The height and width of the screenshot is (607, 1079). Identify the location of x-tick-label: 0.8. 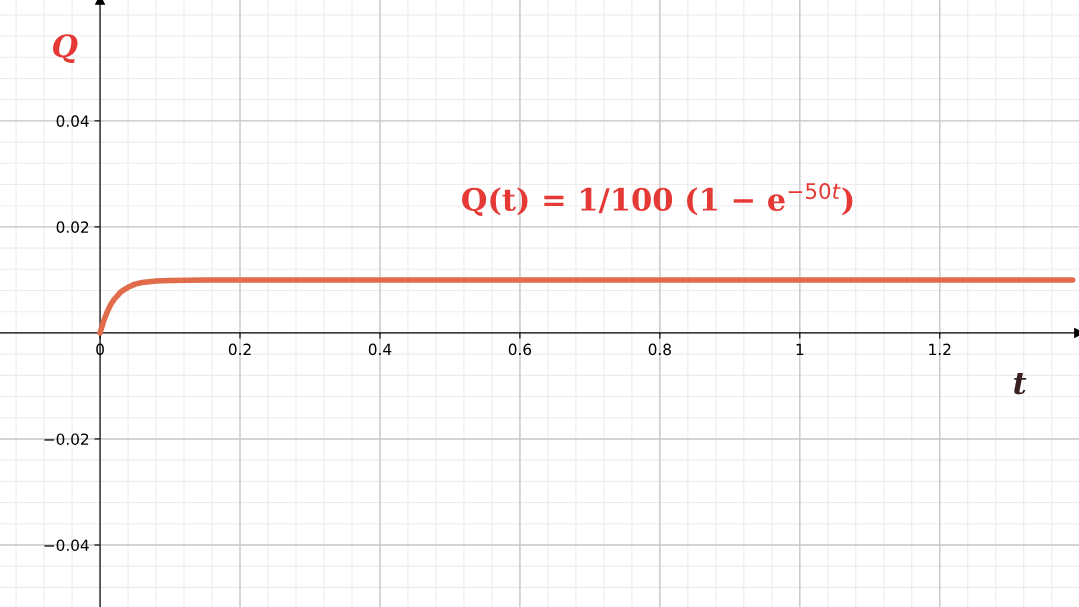
(659, 349).